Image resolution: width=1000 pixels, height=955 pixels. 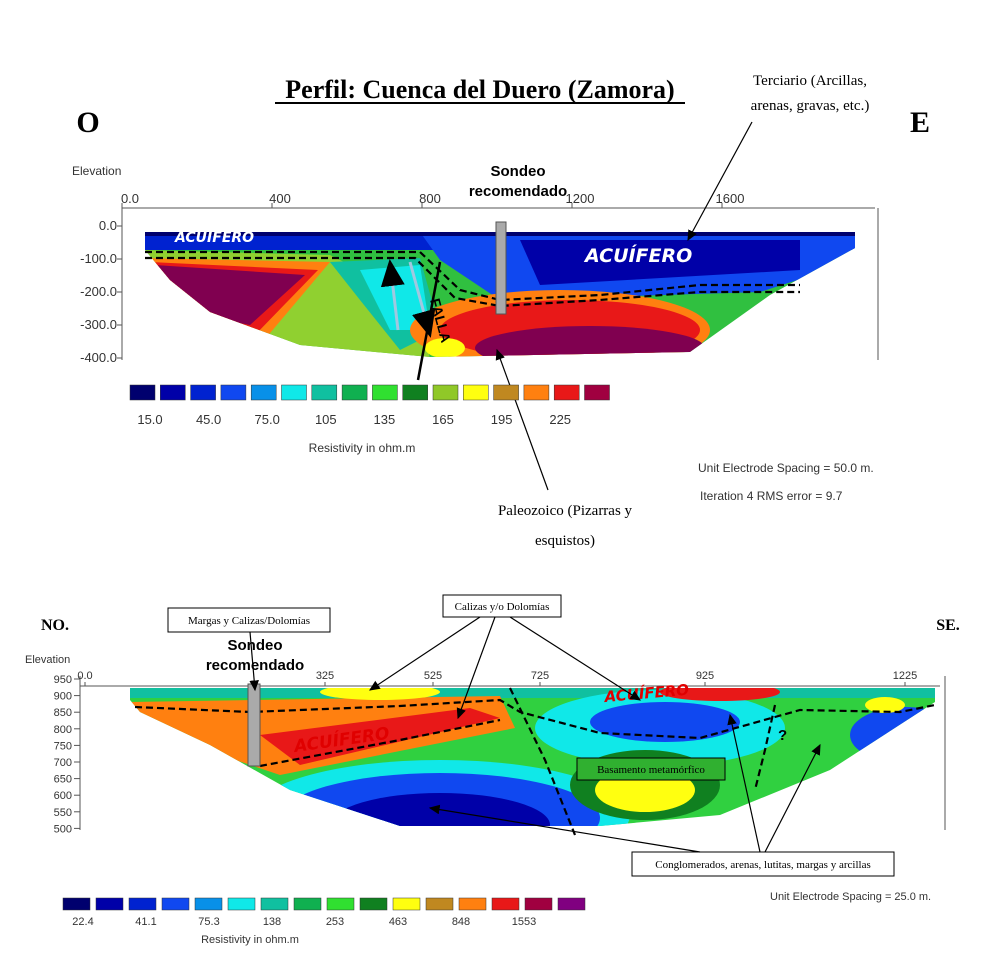 What do you see at coordinates (63, 697) in the screenshot?
I see `y-tick-label: 900` at bounding box center [63, 697].